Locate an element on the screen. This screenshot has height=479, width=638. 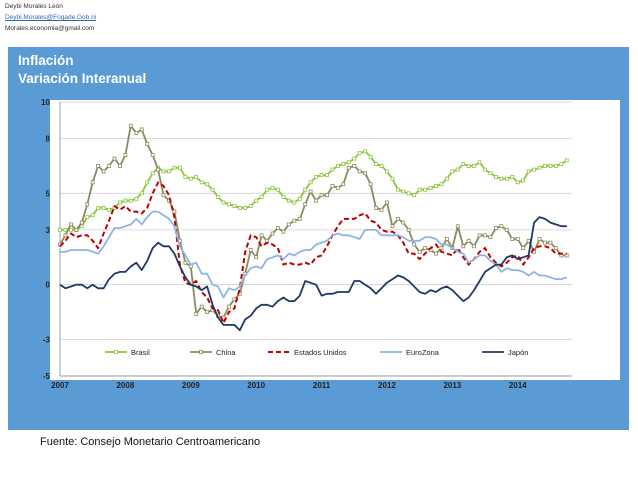
x-tick-label: 2014 is located at coordinates (518, 385).